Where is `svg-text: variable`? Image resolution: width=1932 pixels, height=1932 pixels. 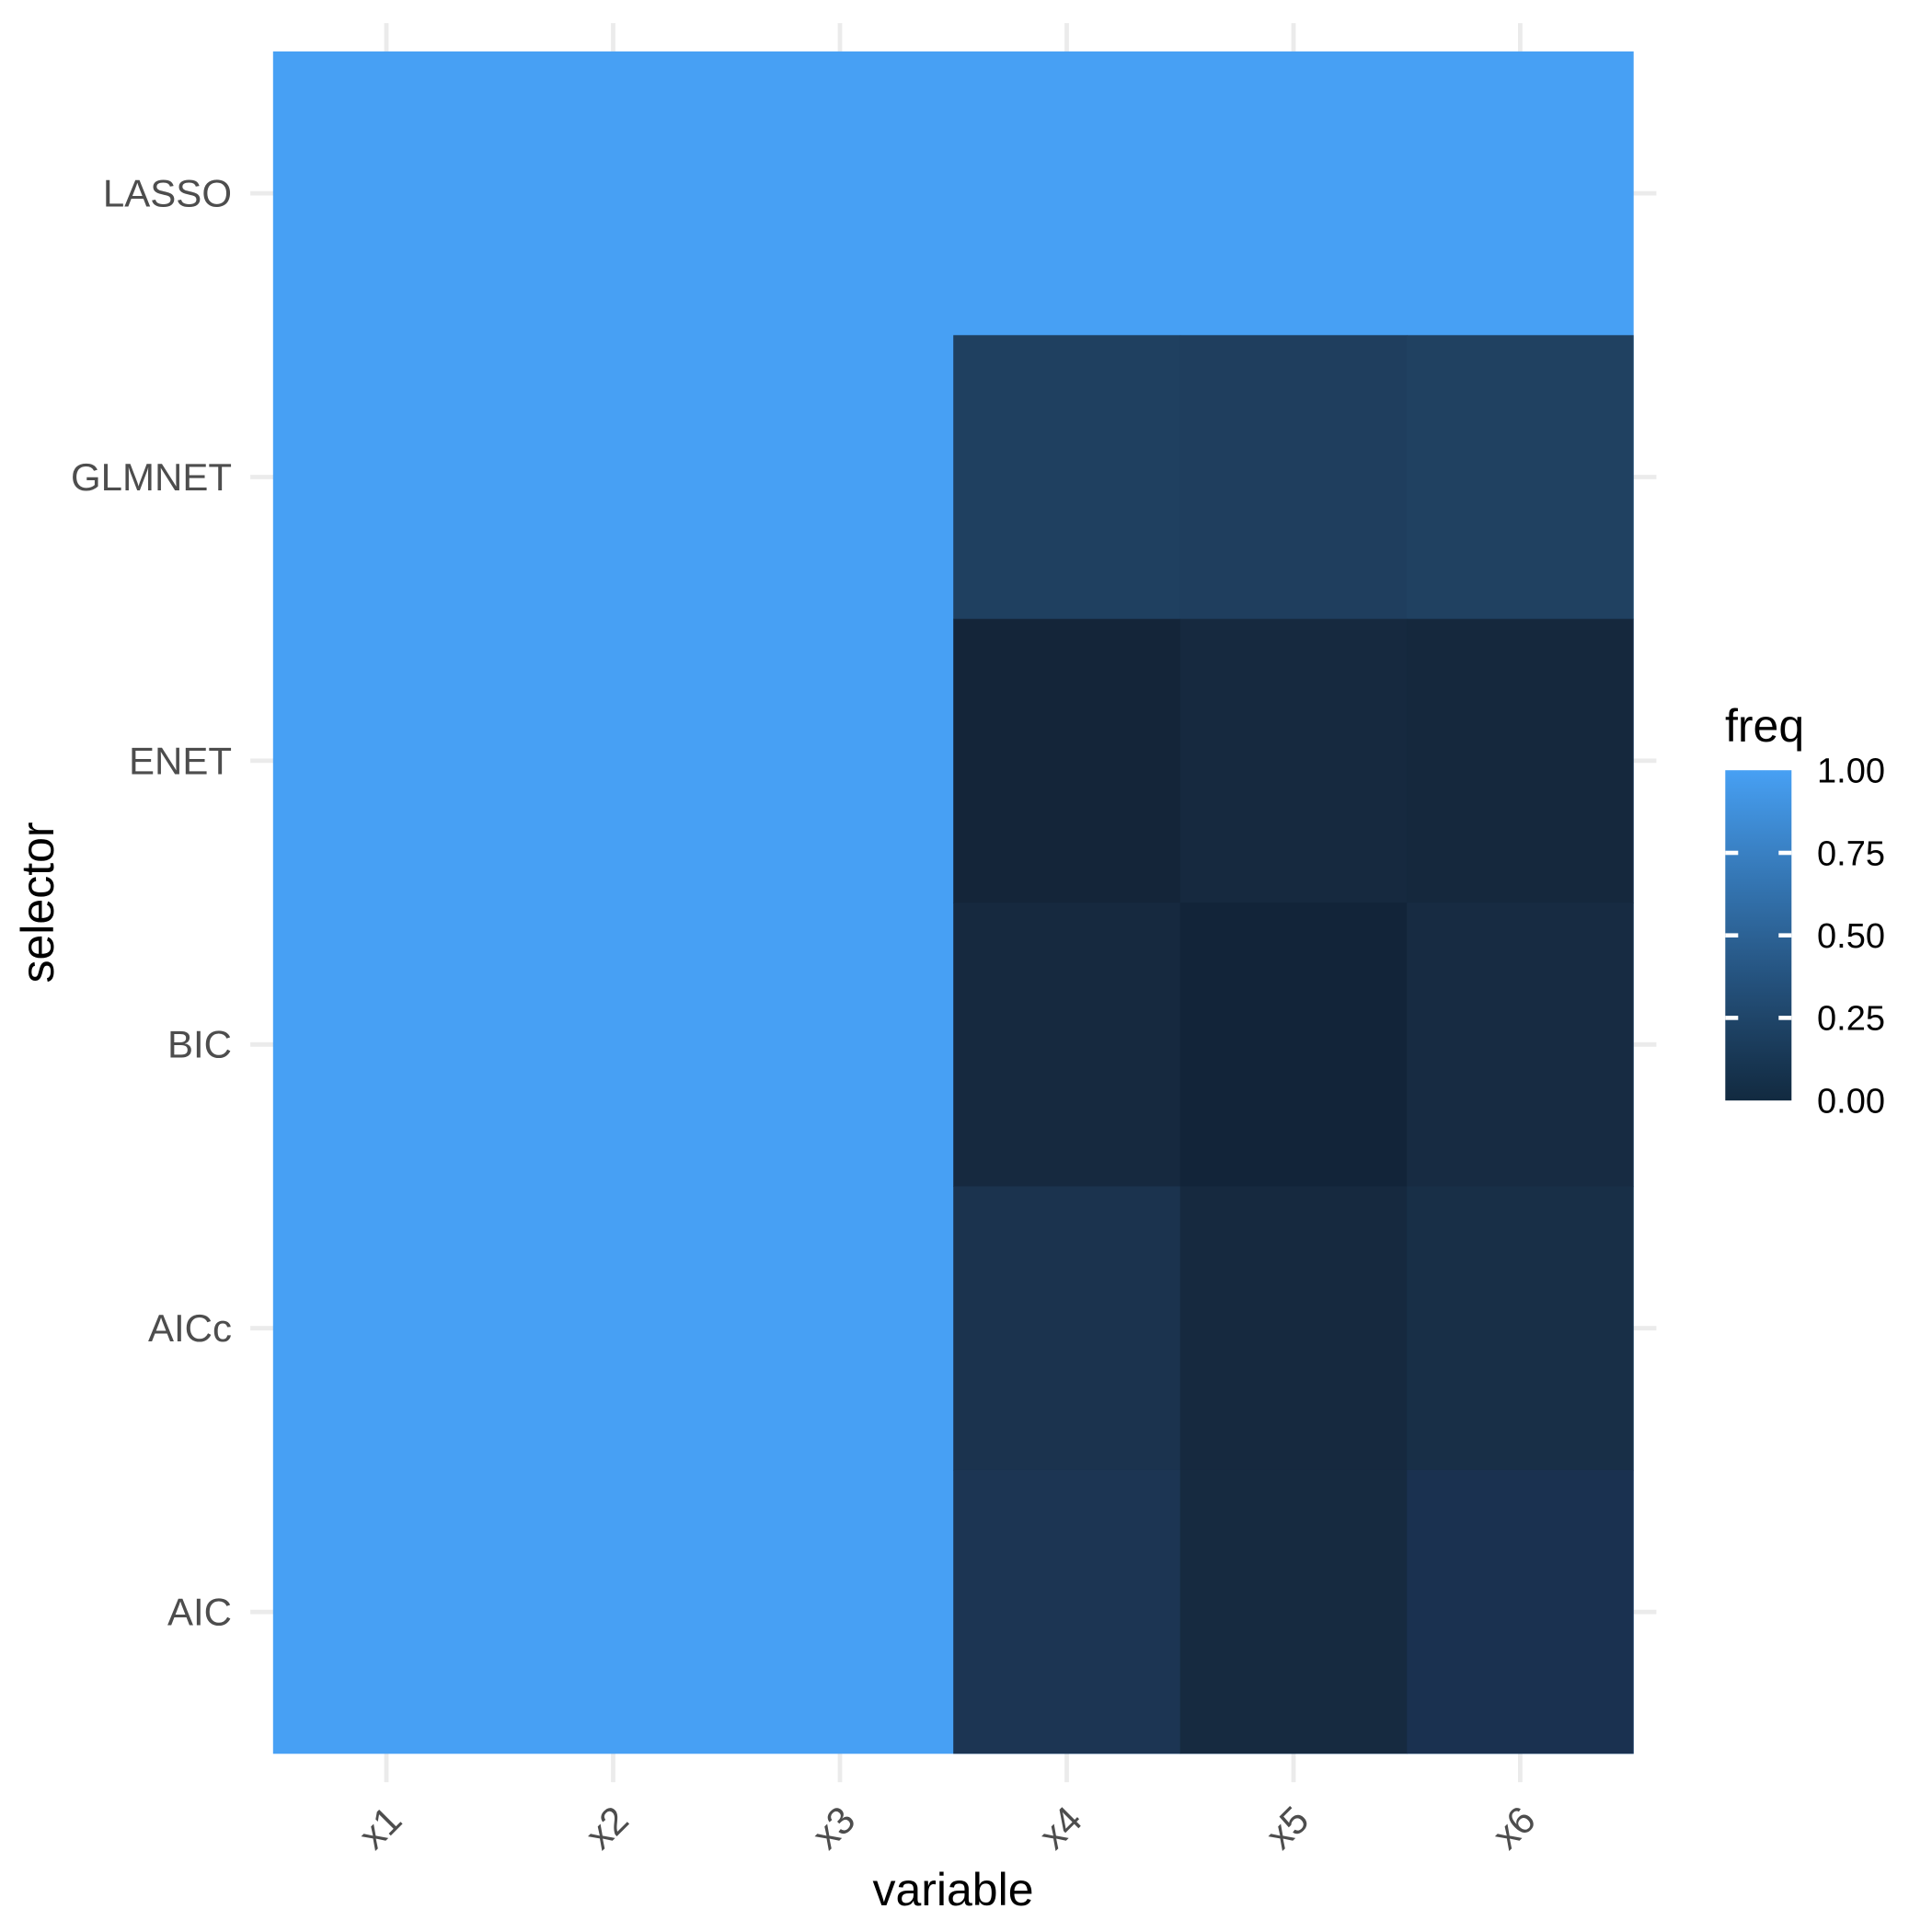 svg-text: variable is located at coordinates (952, 1890).